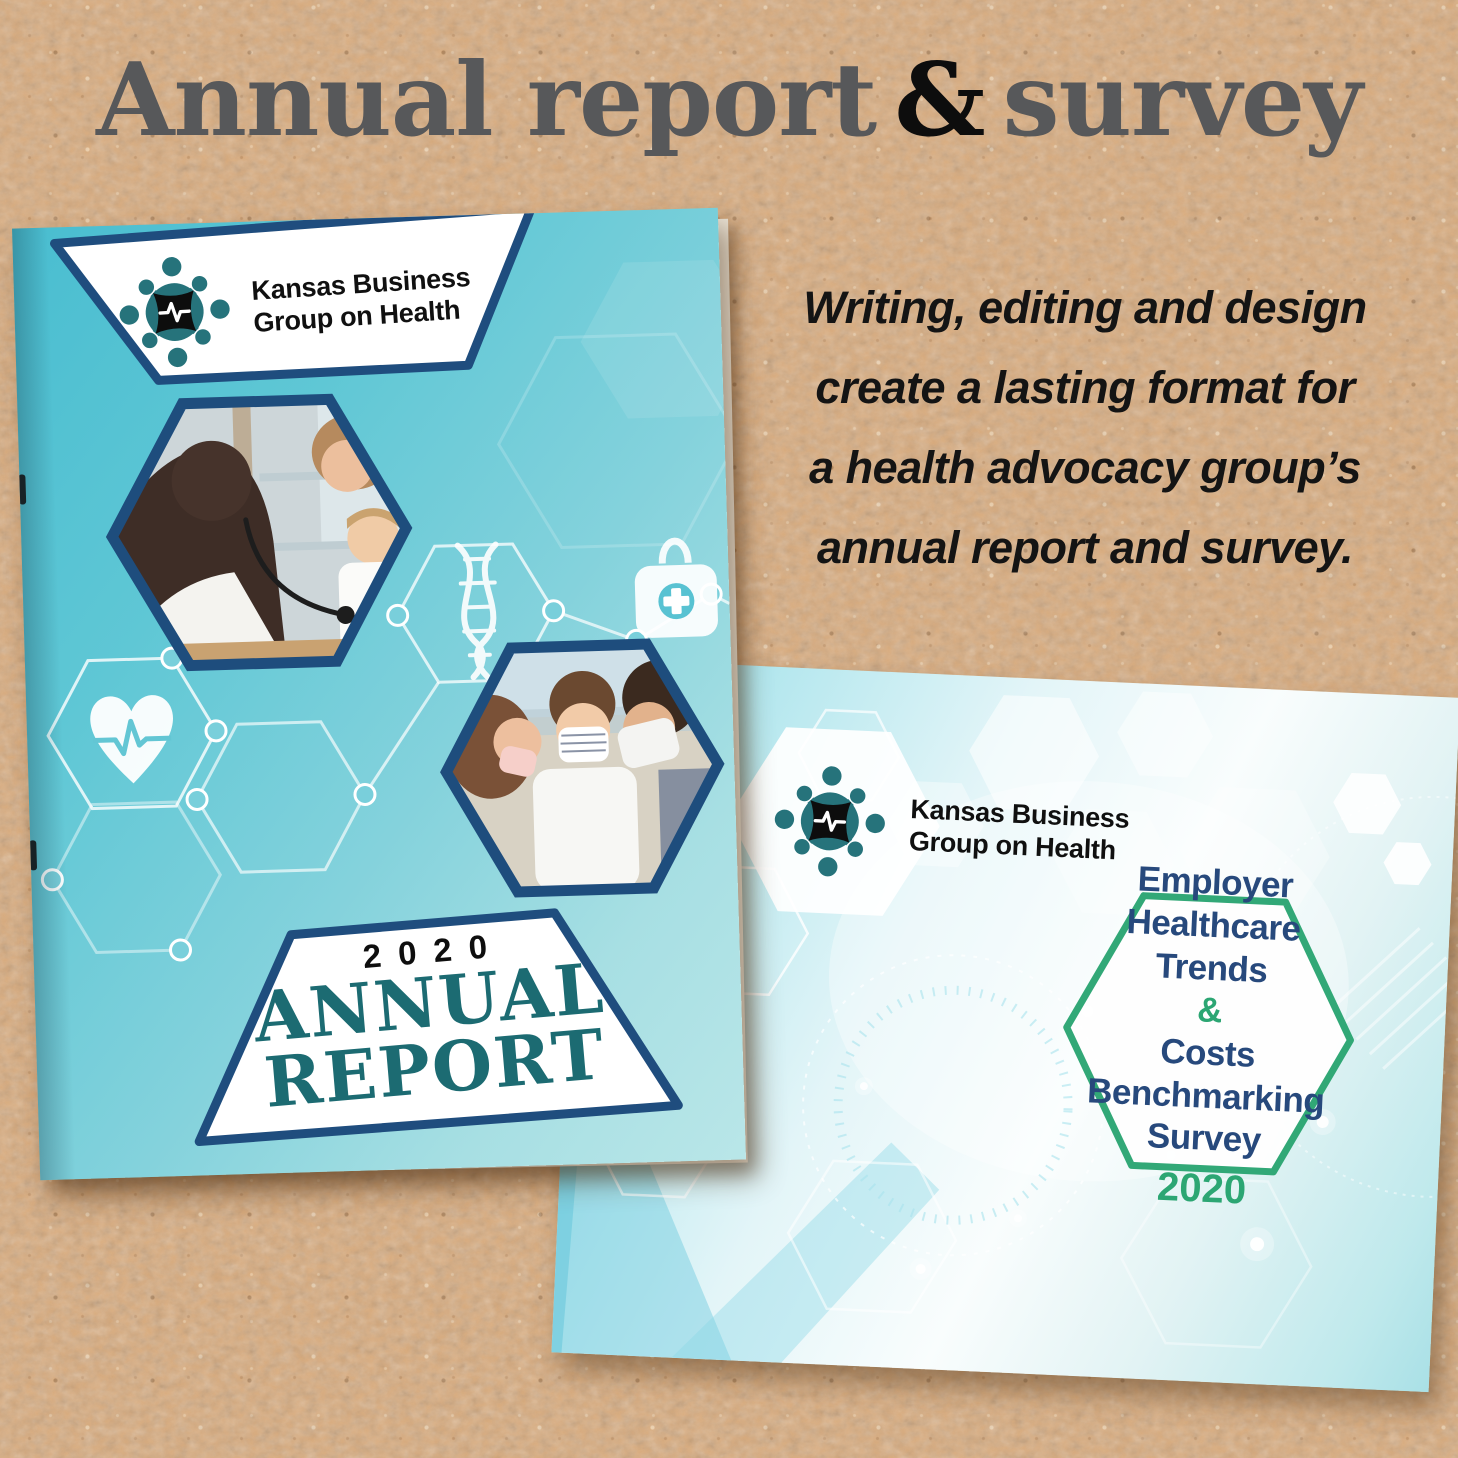 The height and width of the screenshot is (1458, 1458). Describe the element at coordinates (1202, 1188) in the screenshot. I see `badge-year: 2020` at that location.